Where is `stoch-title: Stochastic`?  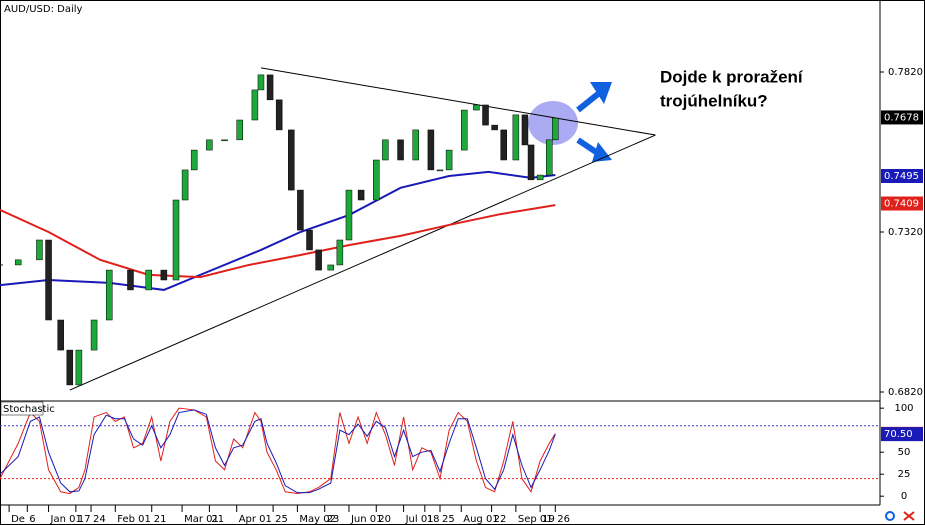 stoch-title: Stochastic is located at coordinates (29, 409).